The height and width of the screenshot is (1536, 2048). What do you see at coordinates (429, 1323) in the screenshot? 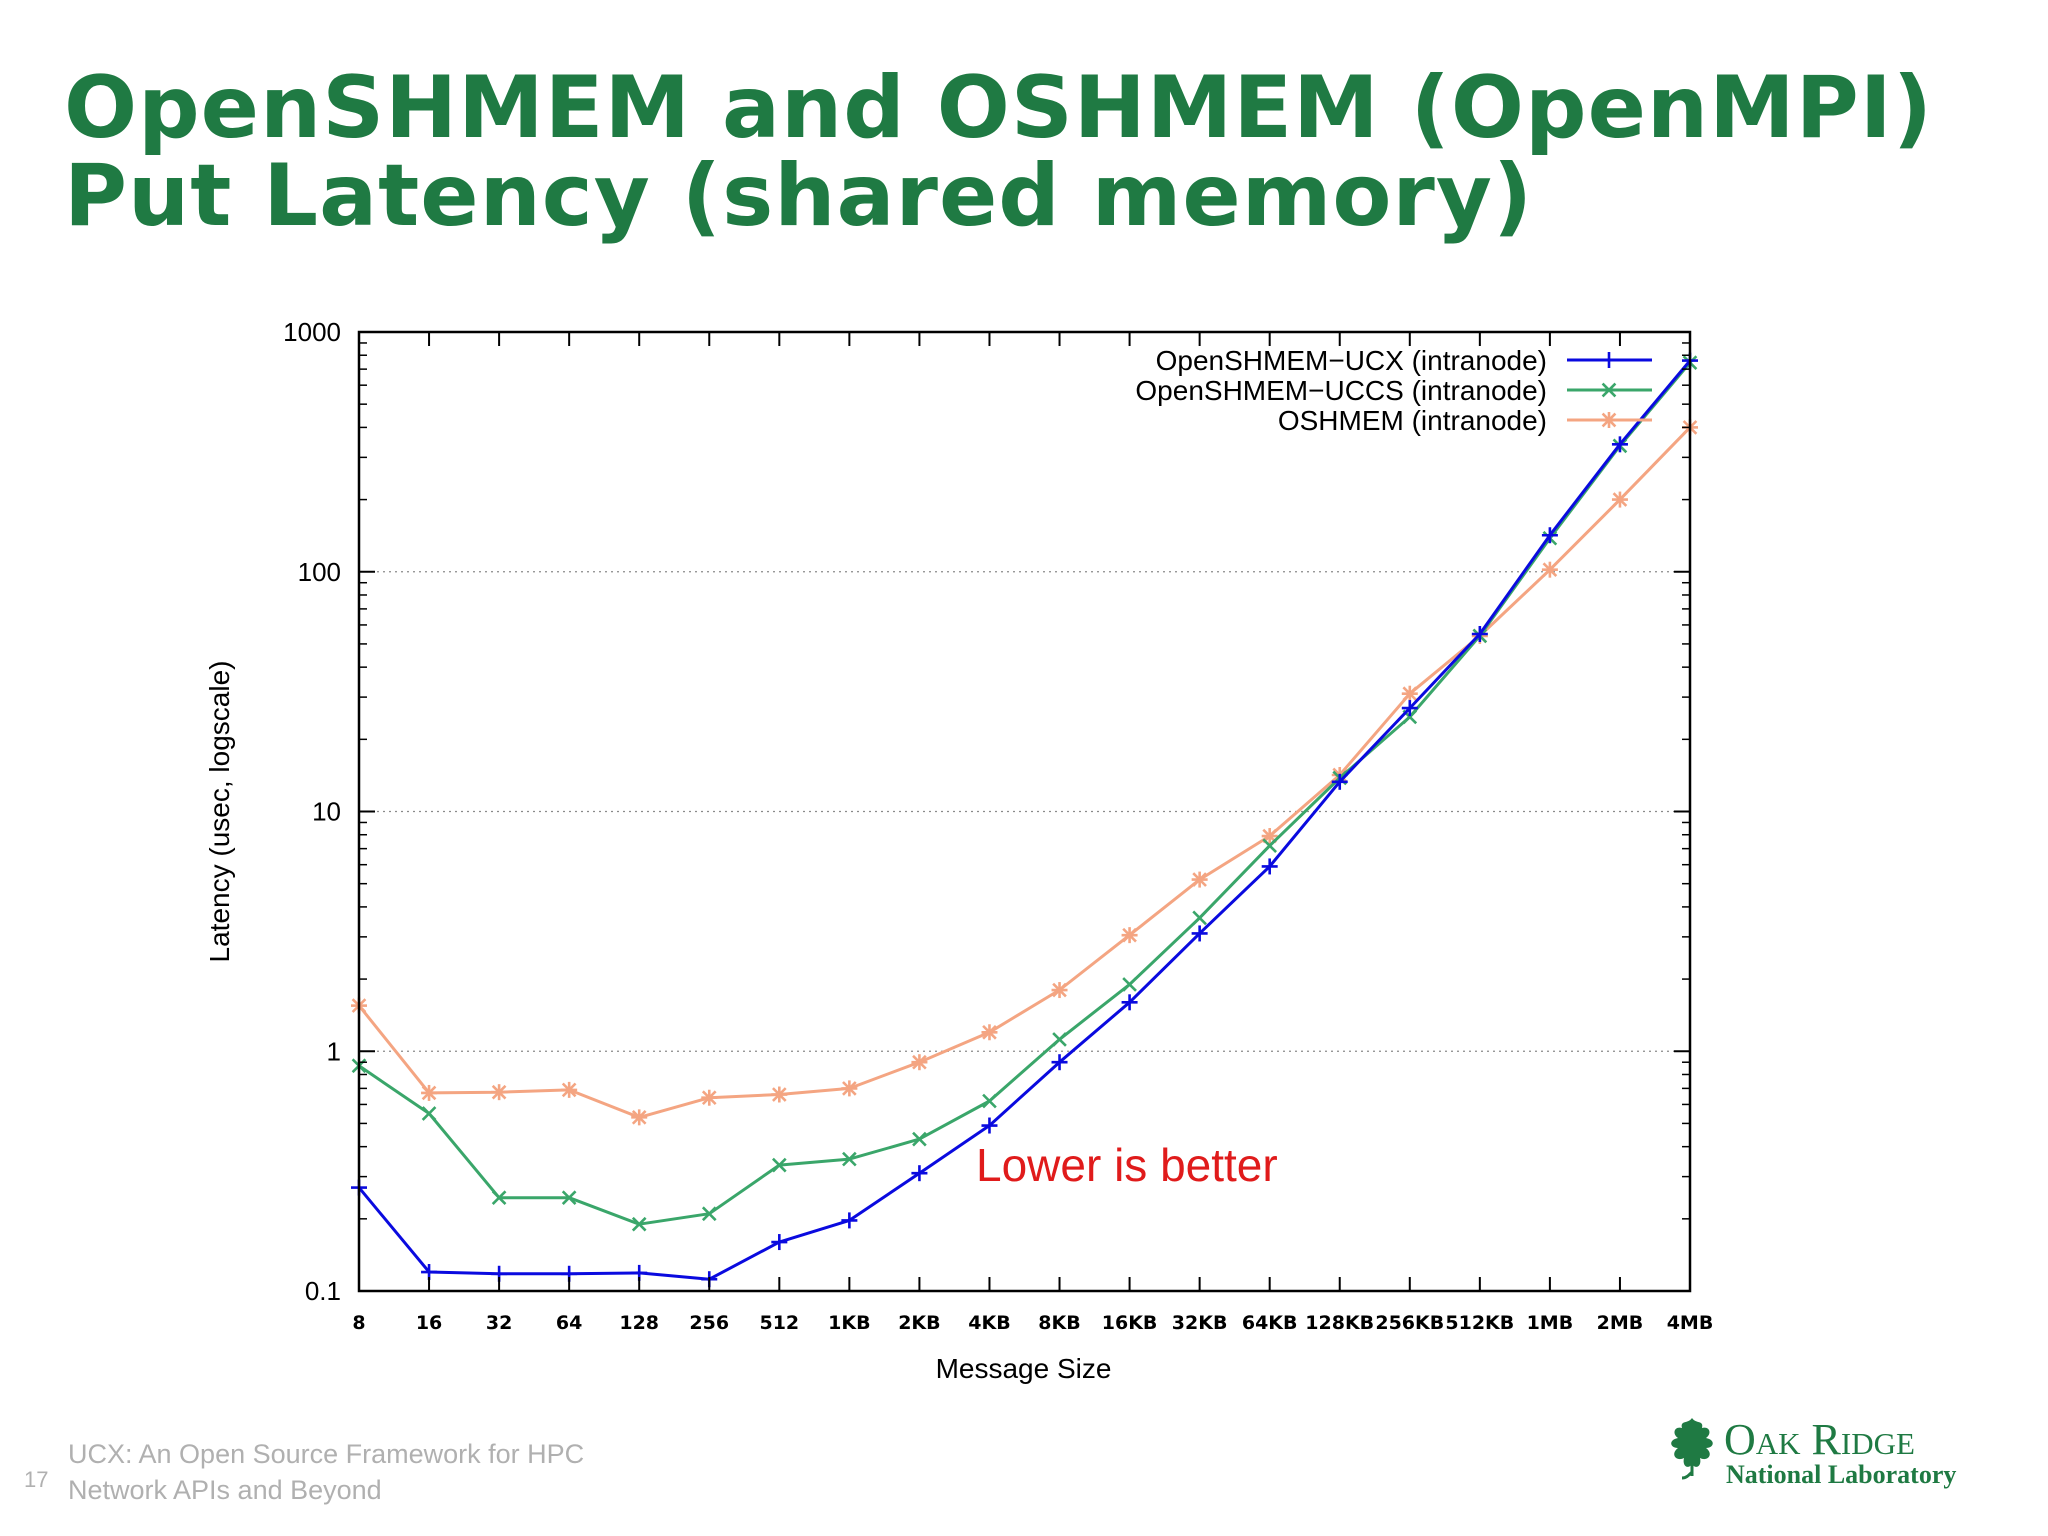
I see `x-tick-label: 16` at bounding box center [429, 1323].